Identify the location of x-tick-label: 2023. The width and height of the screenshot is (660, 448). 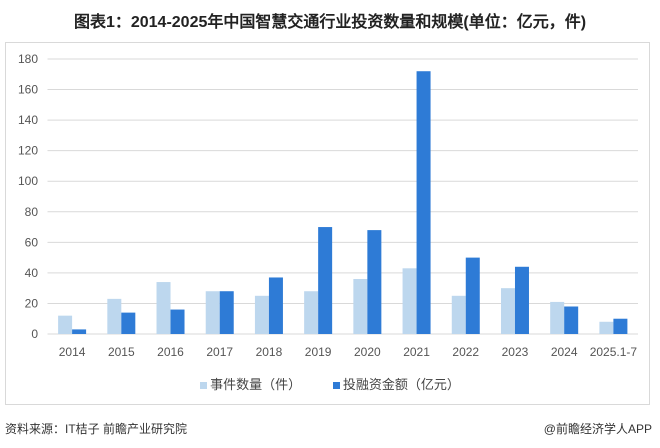
(515, 352).